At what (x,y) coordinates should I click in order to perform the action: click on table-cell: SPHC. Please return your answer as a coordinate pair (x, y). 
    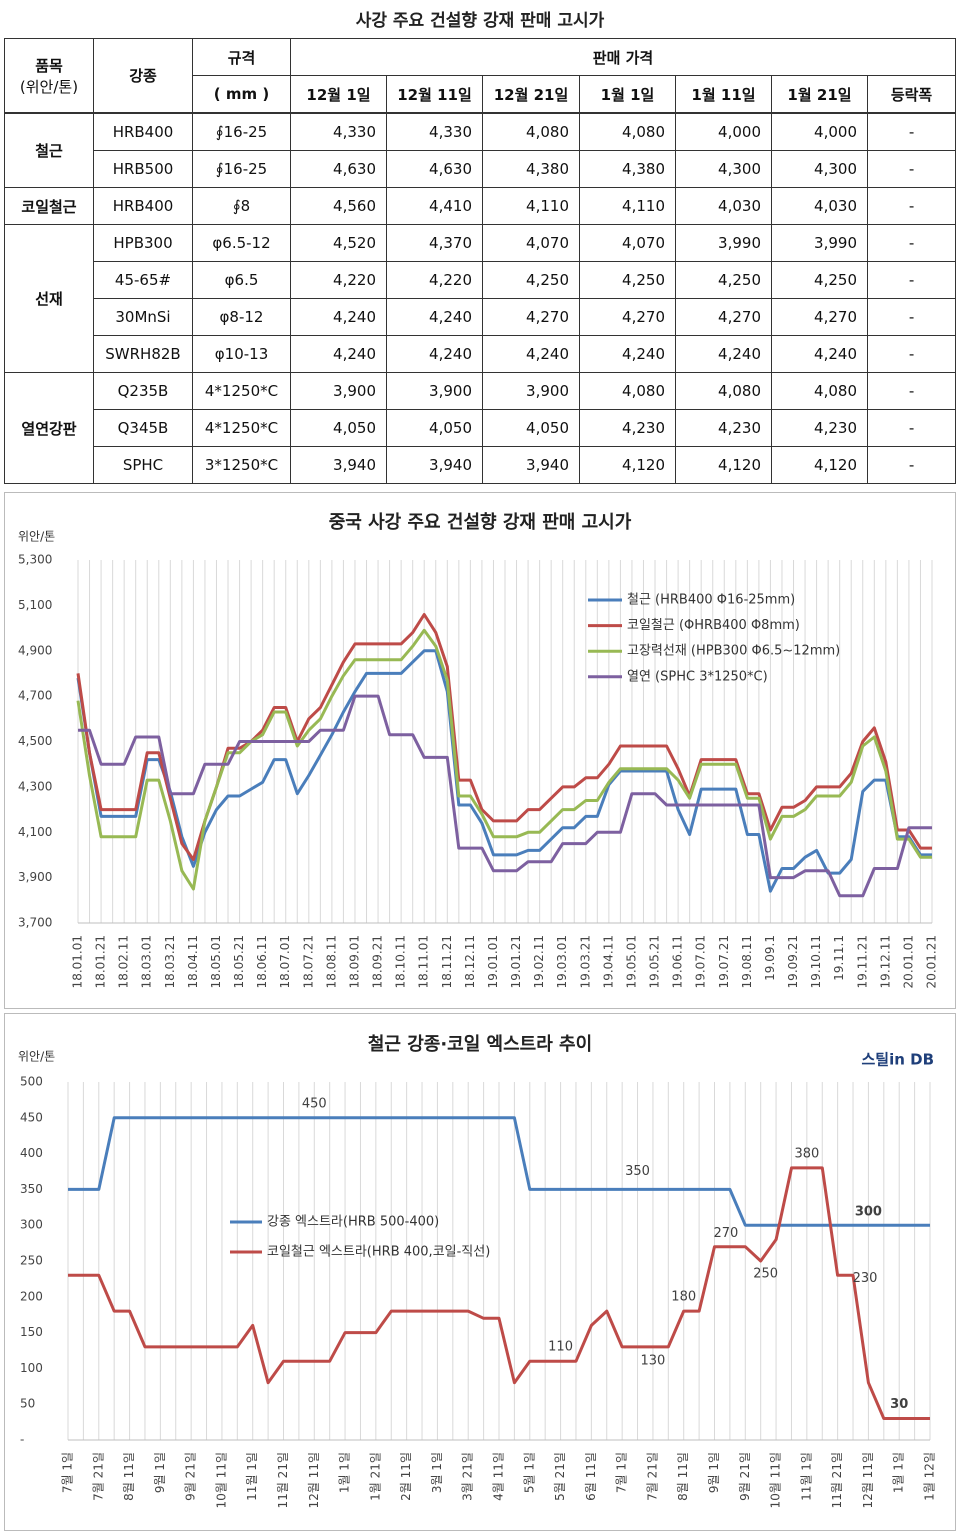
    Looking at the image, I should click on (143, 465).